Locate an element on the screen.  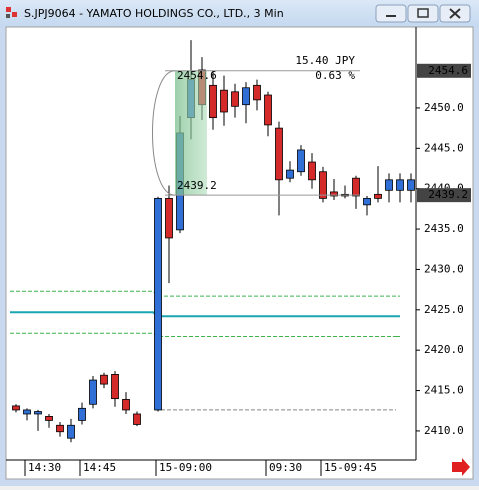
measure-low-label: 2439.2 is located at coordinates (197, 185).